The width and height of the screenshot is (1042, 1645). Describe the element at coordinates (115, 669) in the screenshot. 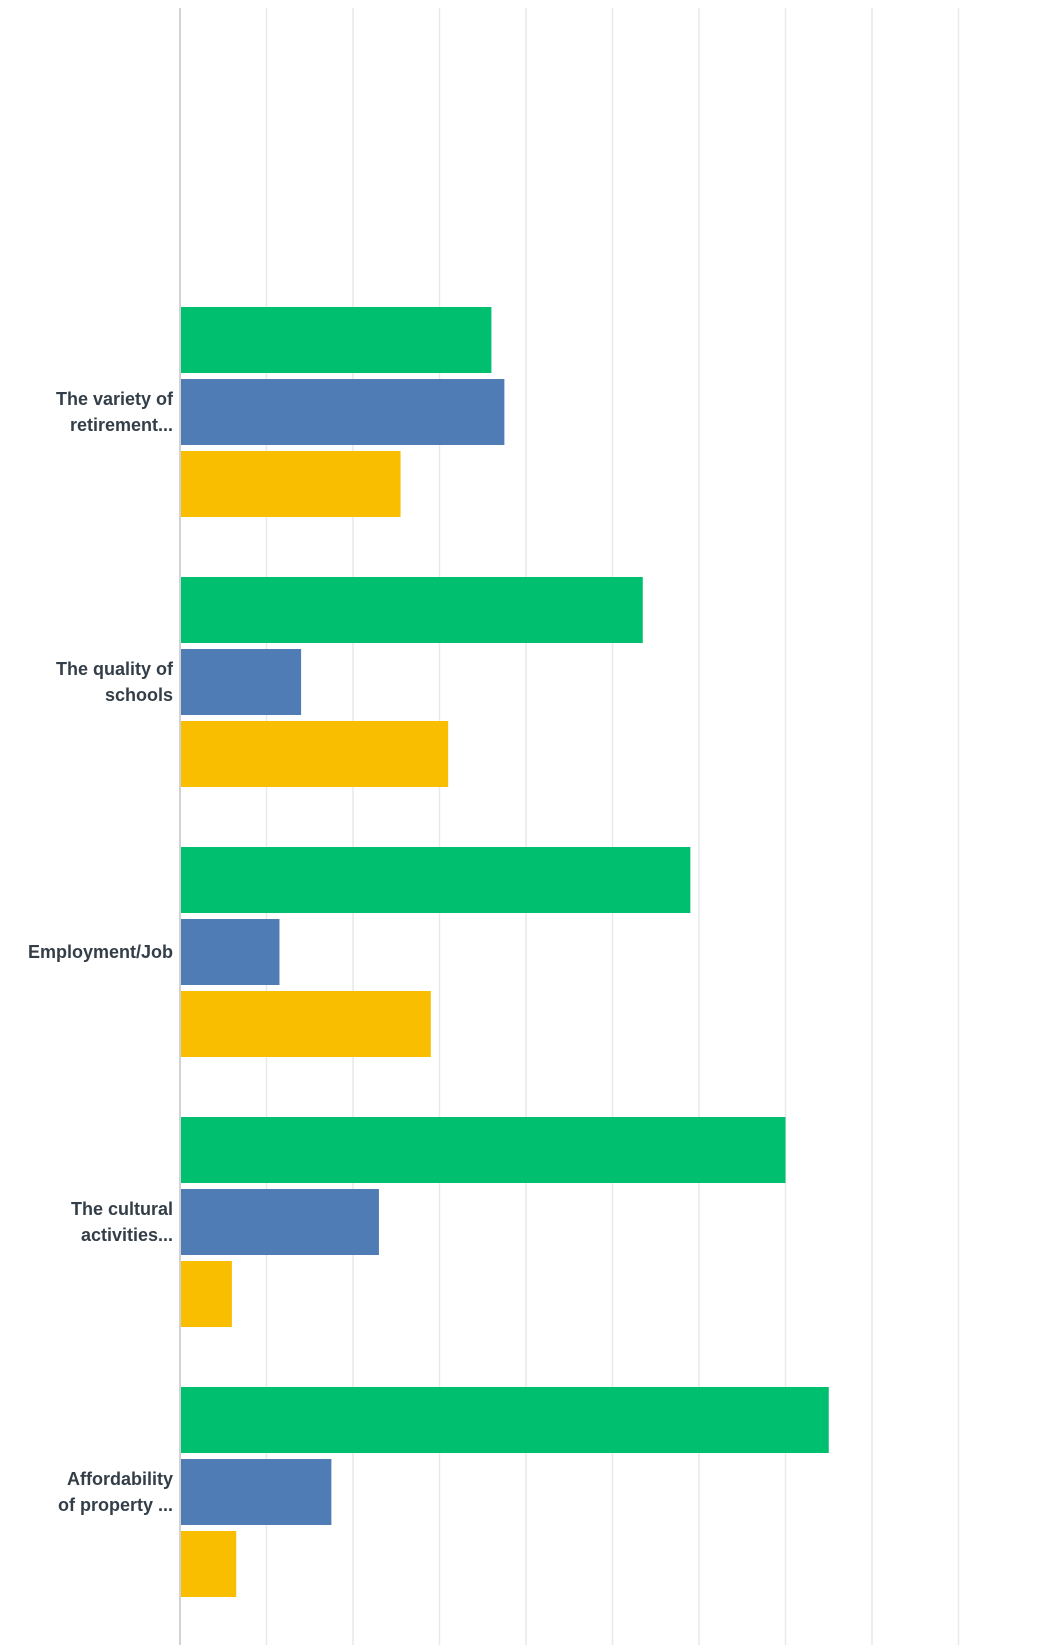

I see `category-label-line: The quality of` at that location.